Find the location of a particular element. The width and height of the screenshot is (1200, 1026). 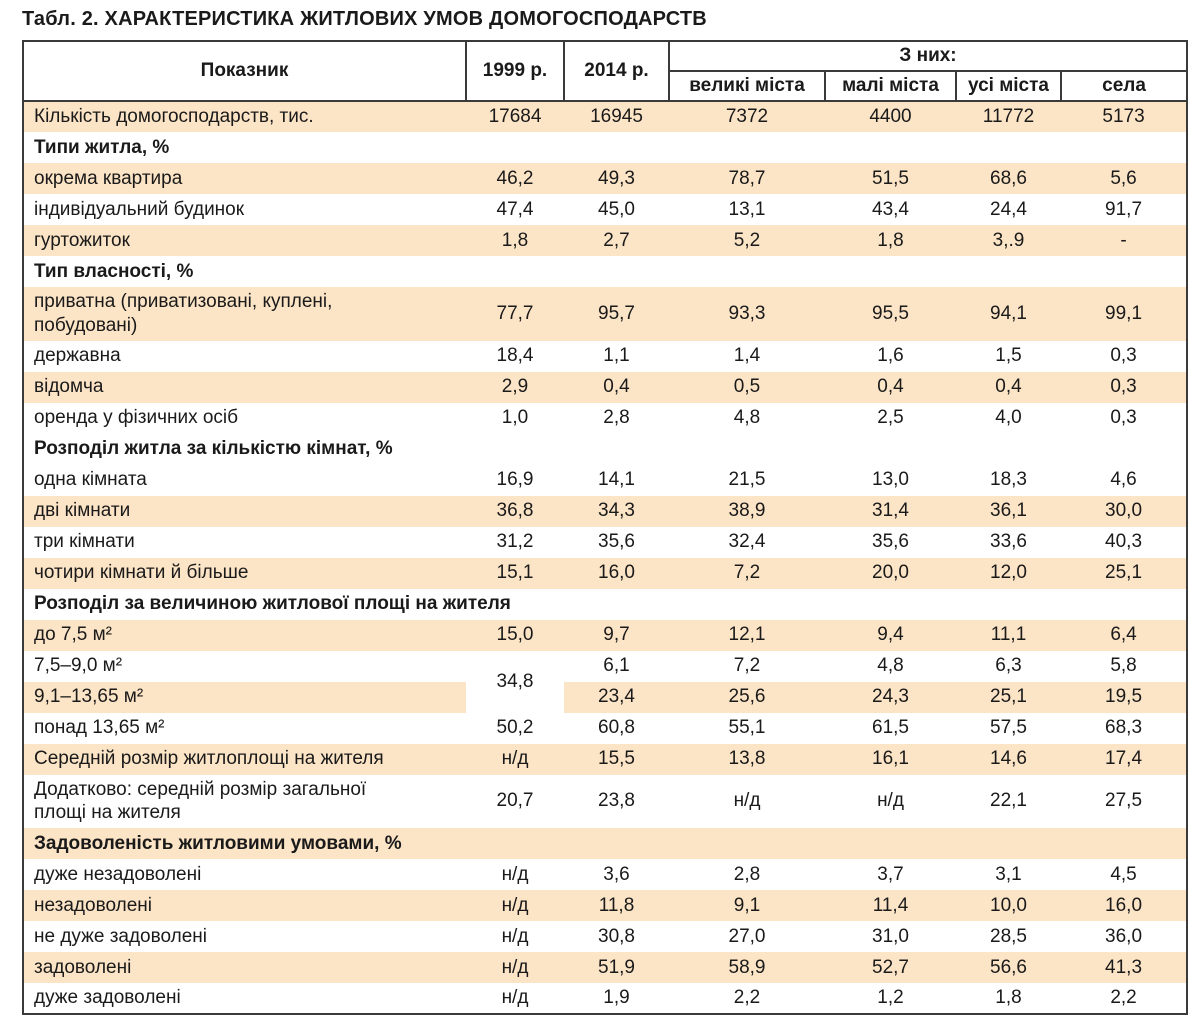

cell-value: 4,0 is located at coordinates (1008, 418).